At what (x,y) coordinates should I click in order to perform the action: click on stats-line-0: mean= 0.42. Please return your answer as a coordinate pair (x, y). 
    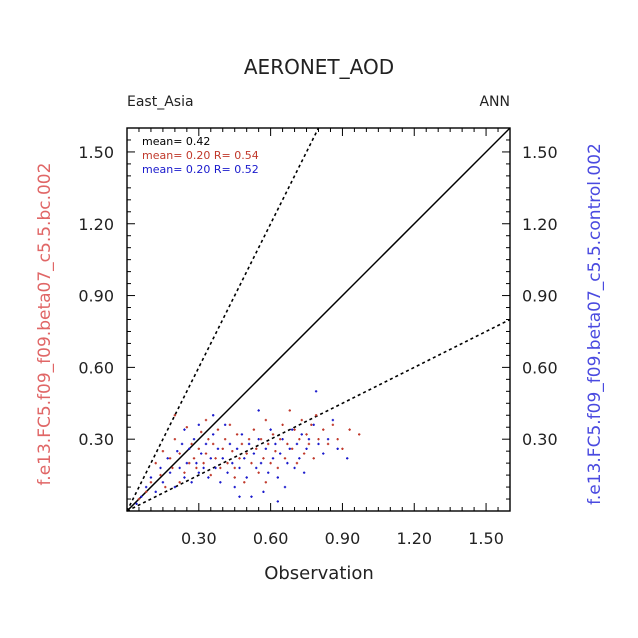
    Looking at the image, I should click on (176, 141).